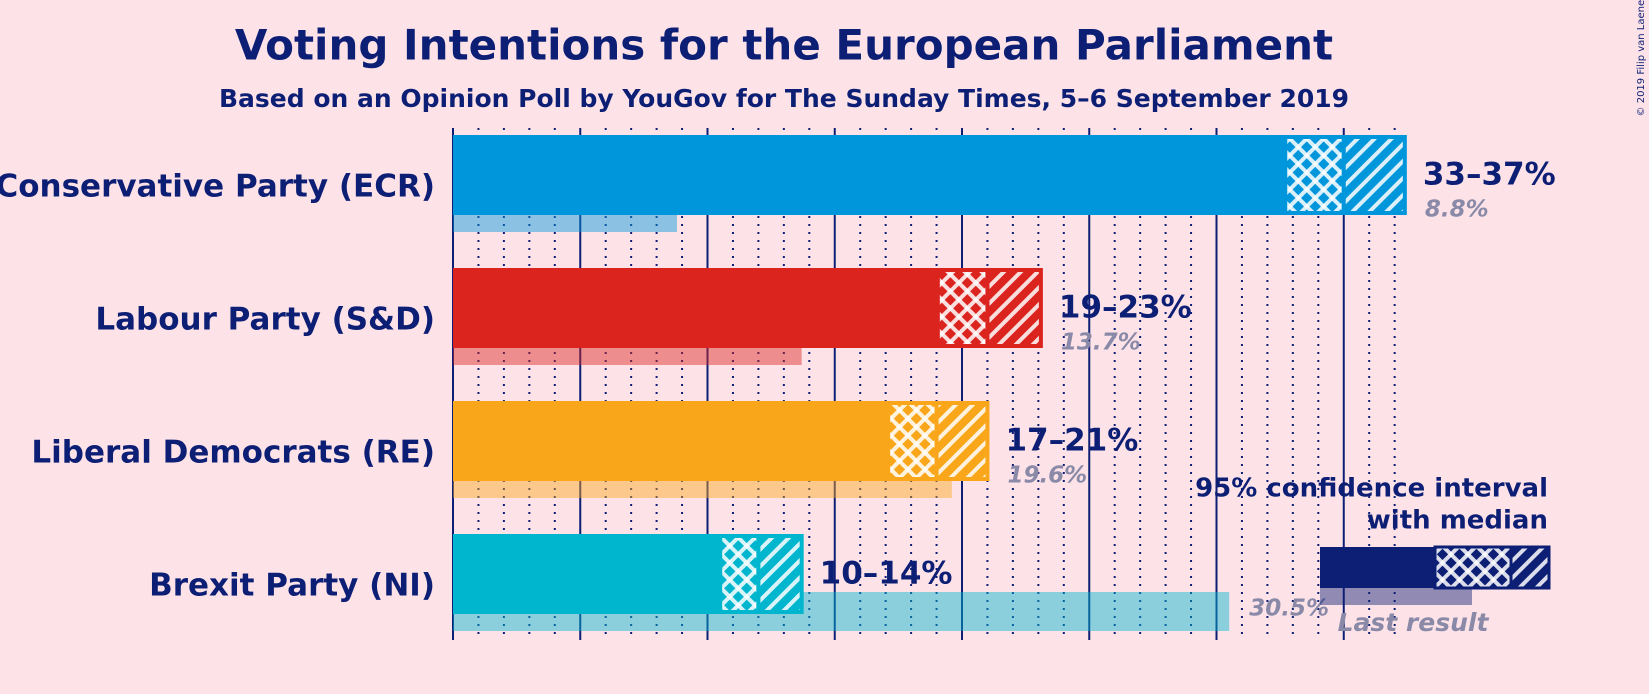 Image resolution: width=1649 pixels, height=694 pixels. What do you see at coordinates (1377, 567) in the screenshot?
I see `legend-solid` at bounding box center [1377, 567].